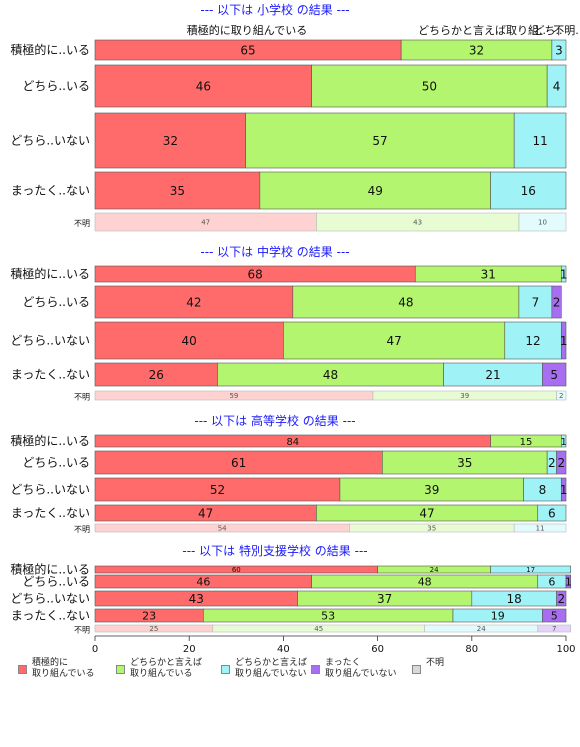 The height and width of the screenshot is (747, 580). I want to click on data-label: 16, so click(528, 191).